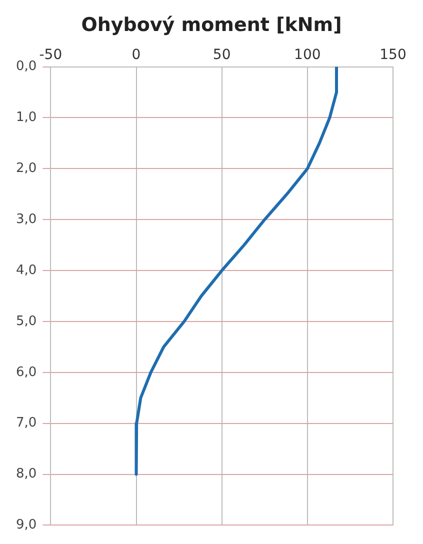  What do you see at coordinates (26, 321) in the screenshot?
I see `y-tick-label: 5,0` at bounding box center [26, 321].